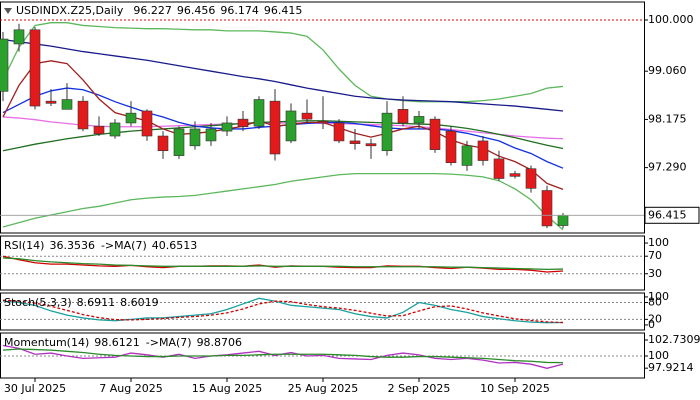 This screenshot has width=700, height=400. What do you see at coordinates (671, 19) in the screenshot?
I see `y-tick-label: 100.000` at bounding box center [671, 19].